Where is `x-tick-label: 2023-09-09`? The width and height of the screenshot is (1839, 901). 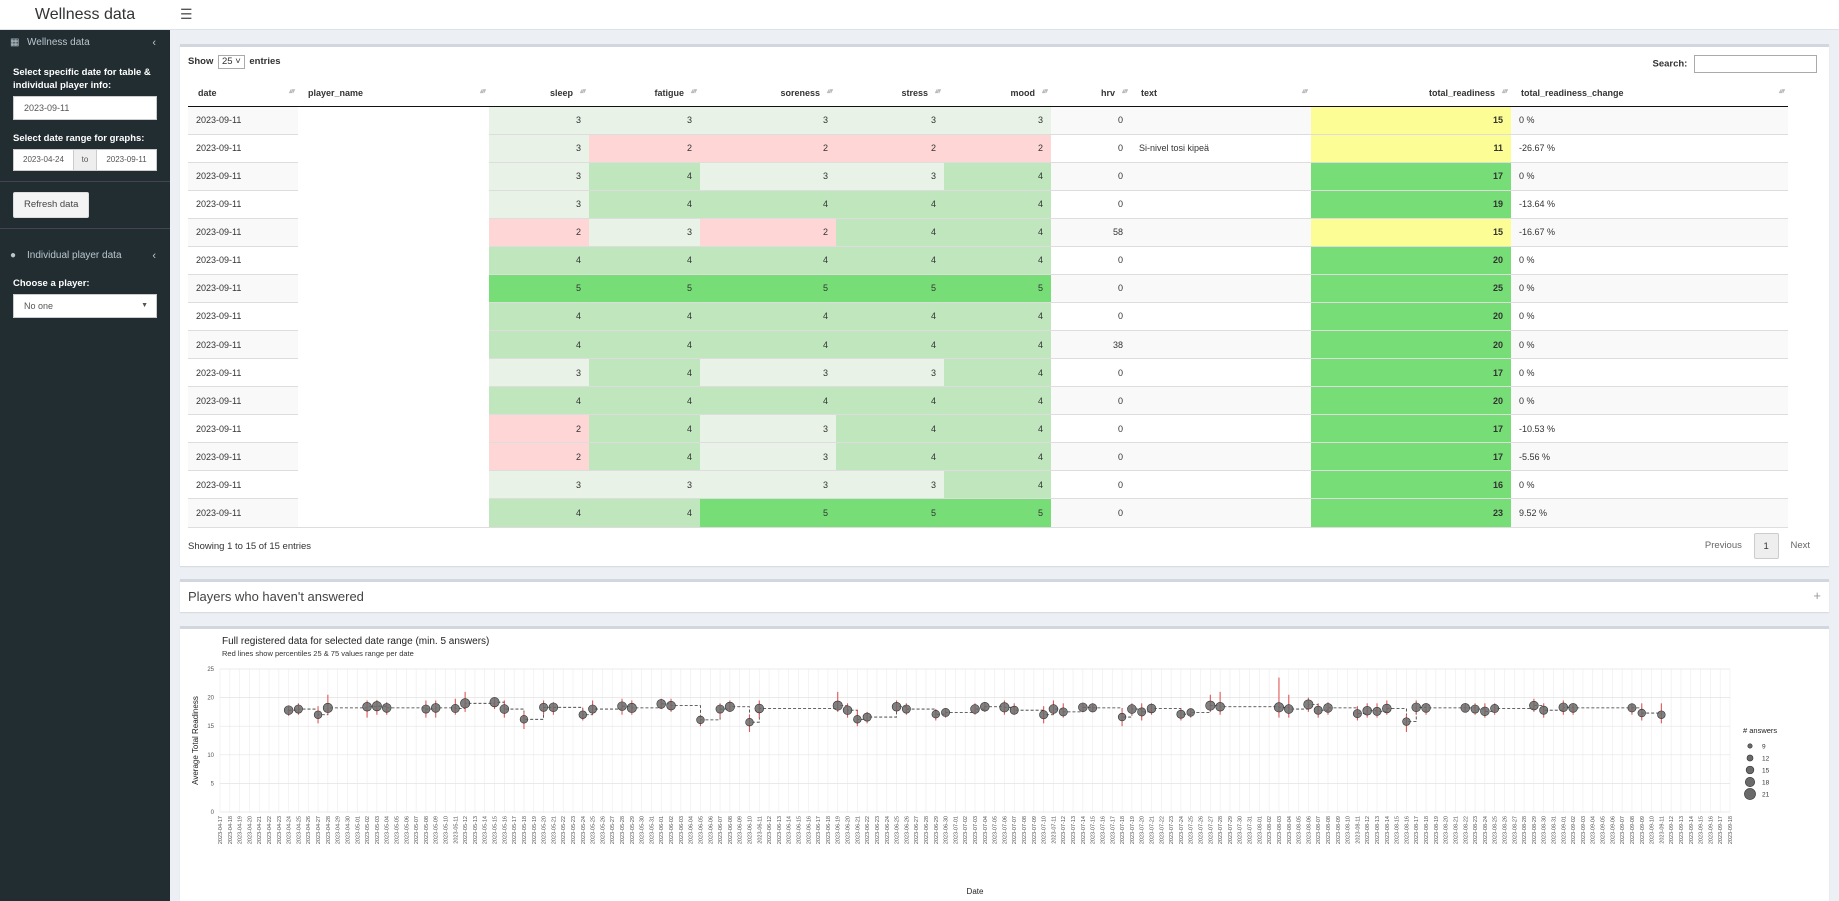 x-tick-label: 2023-09-09 is located at coordinates (1643, 830).